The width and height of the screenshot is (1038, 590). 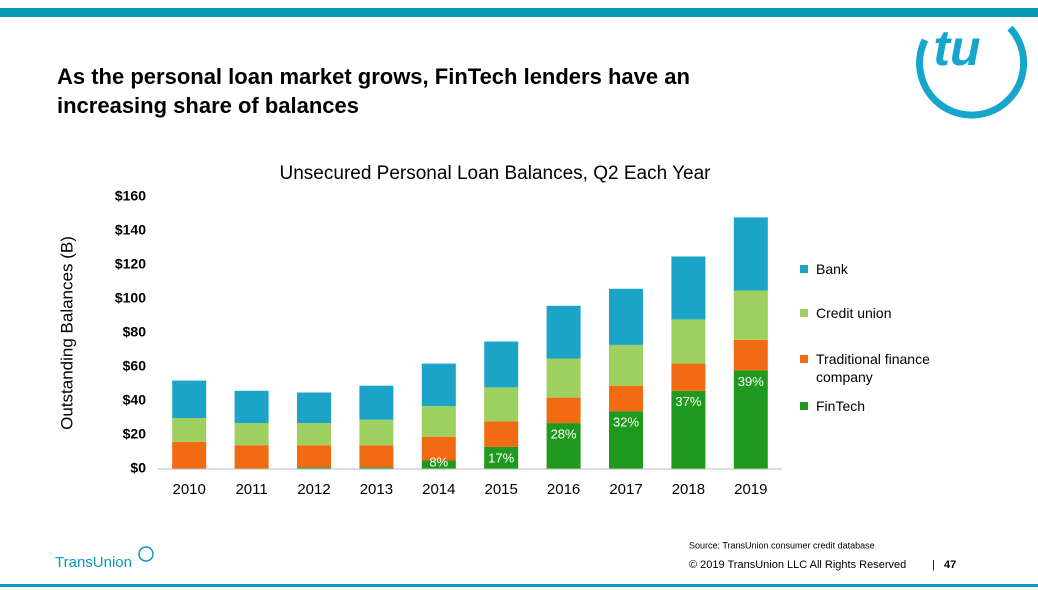 I want to click on y-tick-label: $80, so click(x=135, y=332).